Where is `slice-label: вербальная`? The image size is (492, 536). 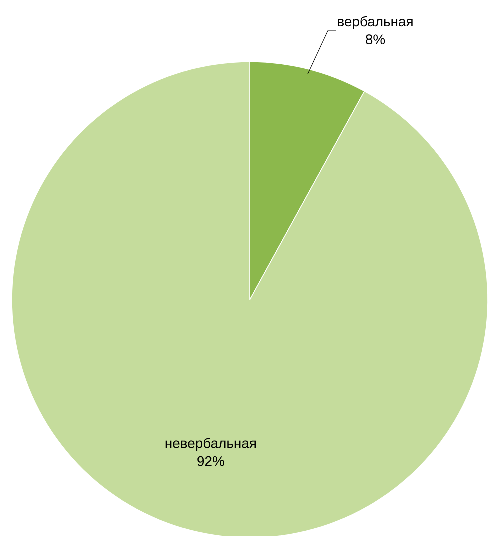
slice-label: вербальная is located at coordinates (375, 23).